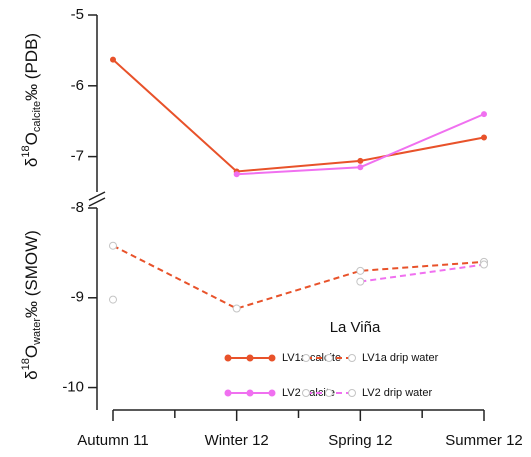  I want to click on y-axis-label: δ18Ocalcite‰ (PDB), so click(31, 100).